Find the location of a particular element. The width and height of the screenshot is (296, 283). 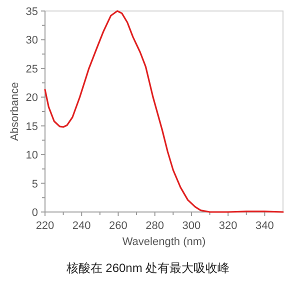

y-tick-label: 25 is located at coordinates (32, 69).